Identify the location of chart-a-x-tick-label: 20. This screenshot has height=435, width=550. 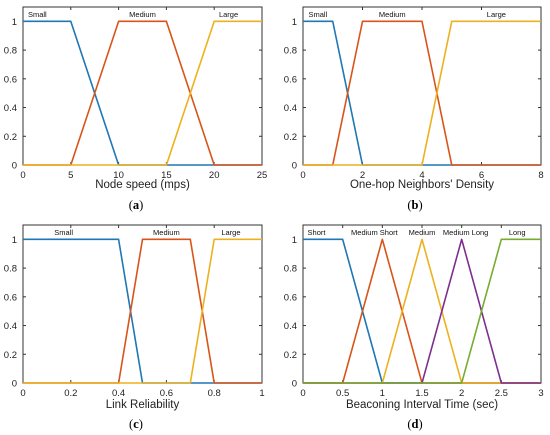
(214, 175).